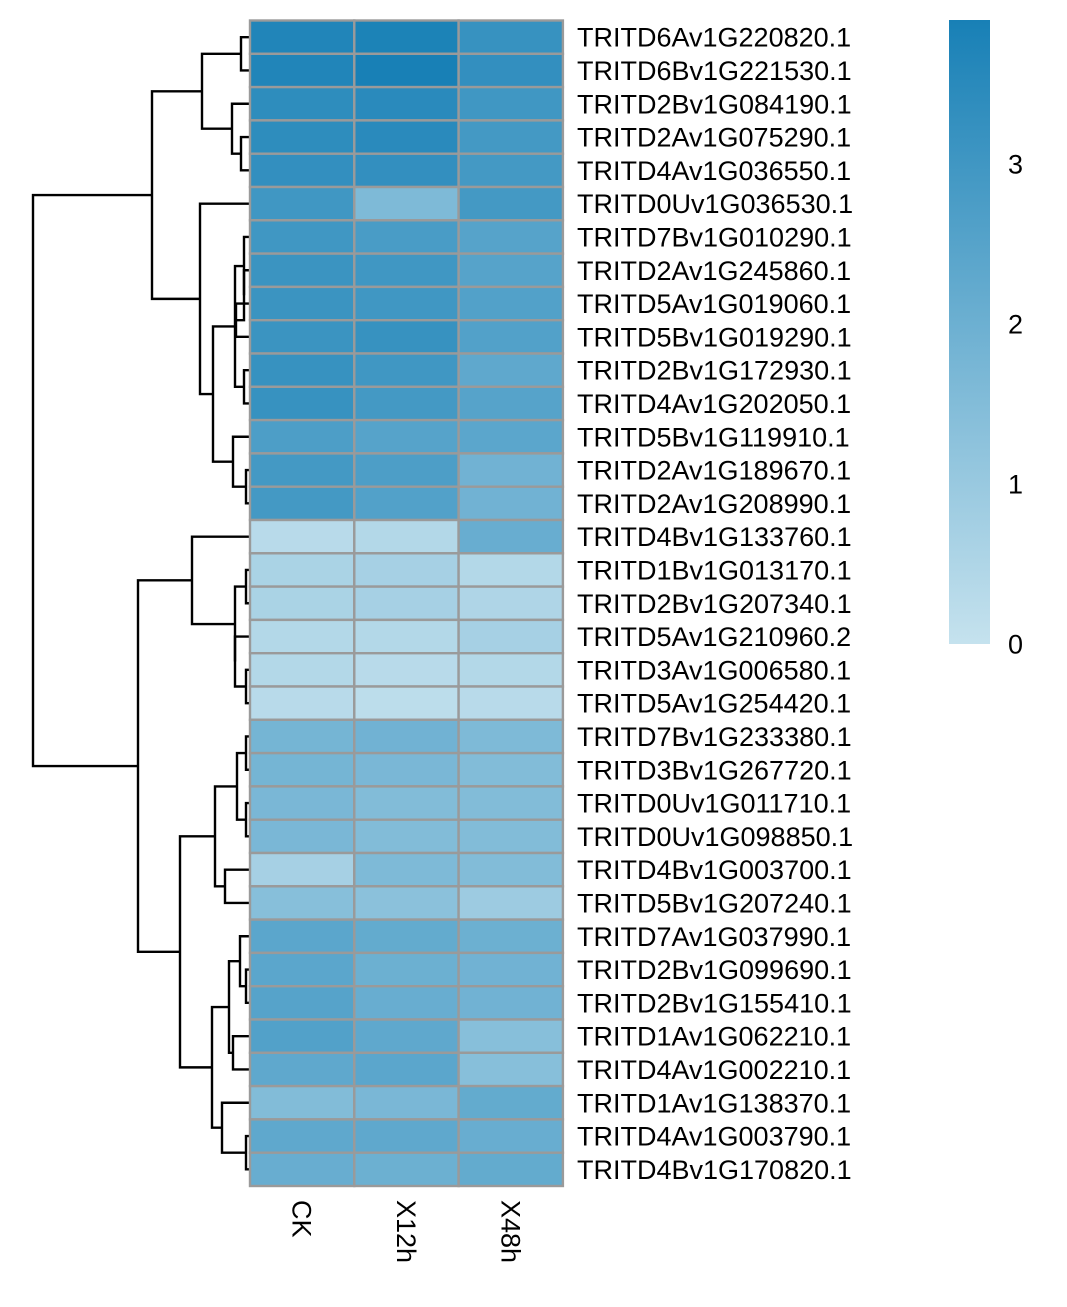 This screenshot has height=1307, width=1067. Describe the element at coordinates (714, 271) in the screenshot. I see `row-label: TRITD2Av1G245860.1` at that location.